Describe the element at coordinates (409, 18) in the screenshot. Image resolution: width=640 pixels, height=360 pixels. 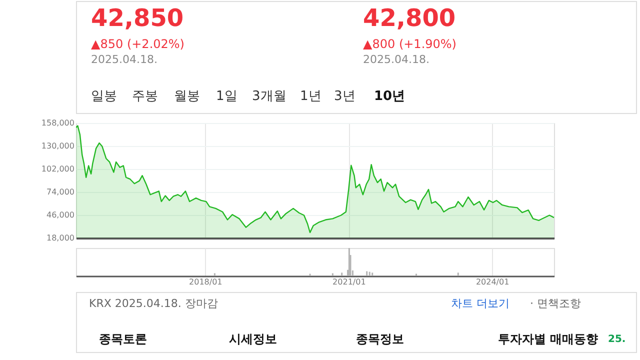
I see `text: 42,800` at that location.